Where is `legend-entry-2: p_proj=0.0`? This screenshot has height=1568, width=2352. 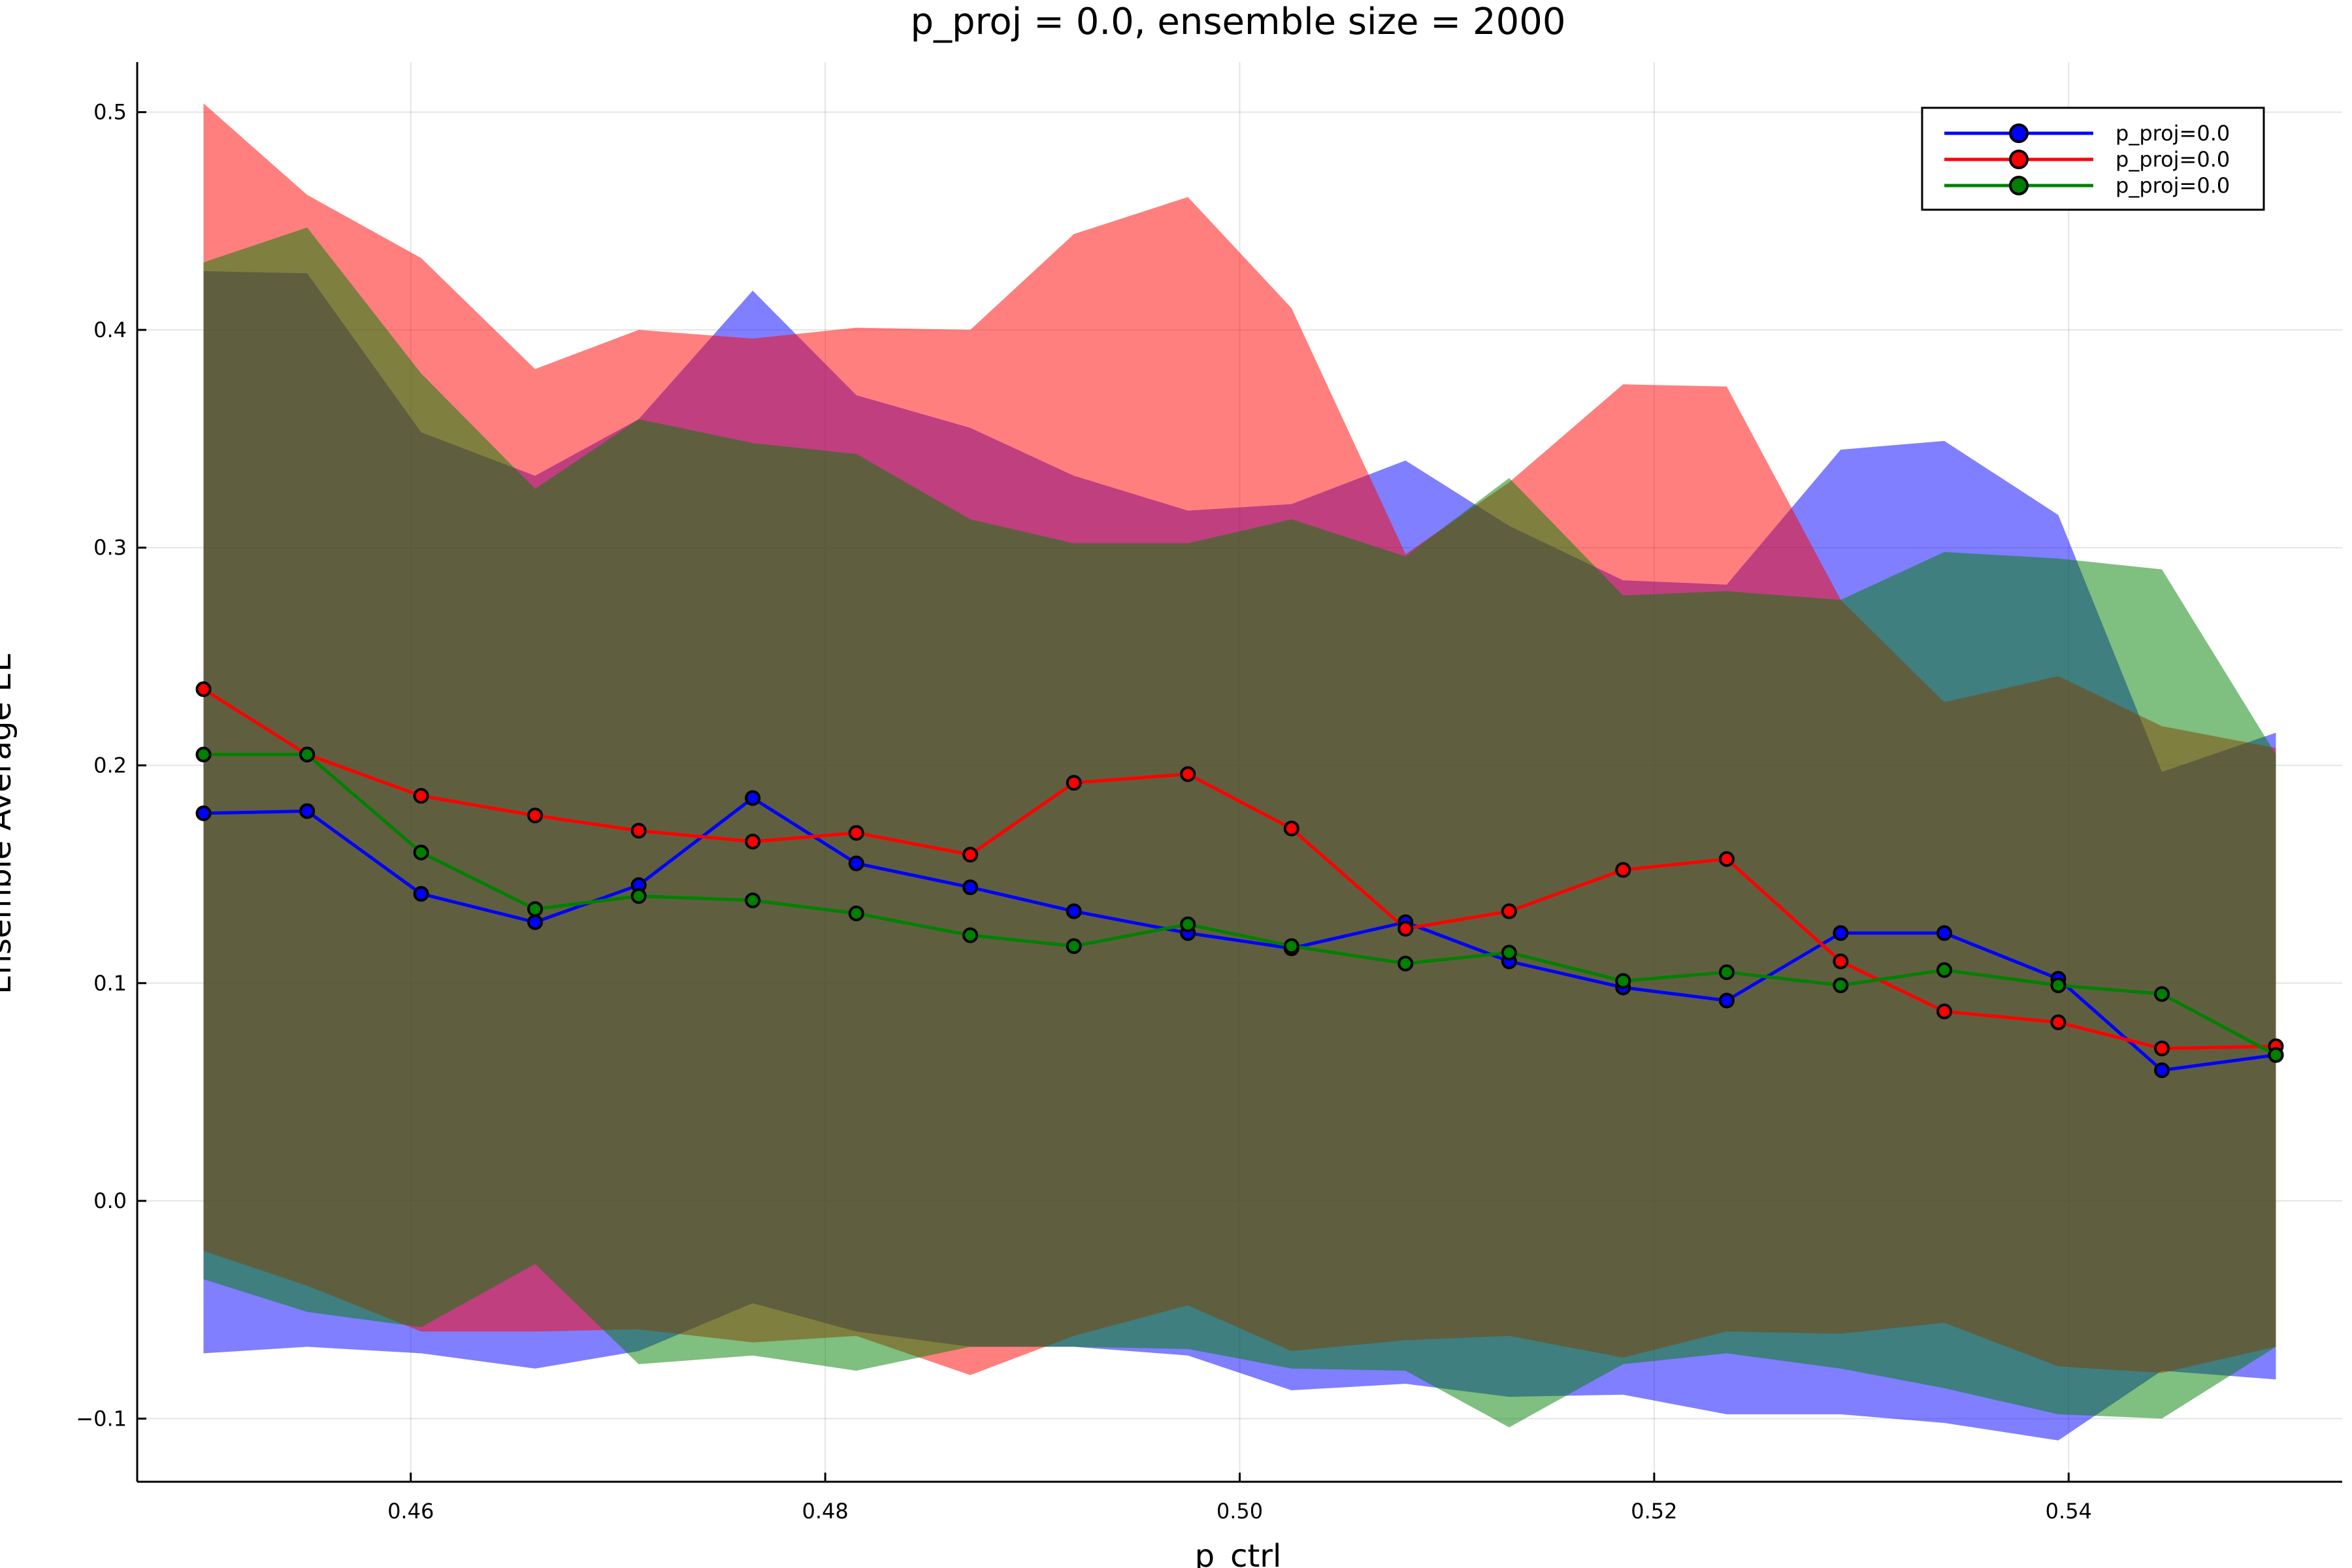 legend-entry-2: p_proj=0.0 is located at coordinates (2172, 159).